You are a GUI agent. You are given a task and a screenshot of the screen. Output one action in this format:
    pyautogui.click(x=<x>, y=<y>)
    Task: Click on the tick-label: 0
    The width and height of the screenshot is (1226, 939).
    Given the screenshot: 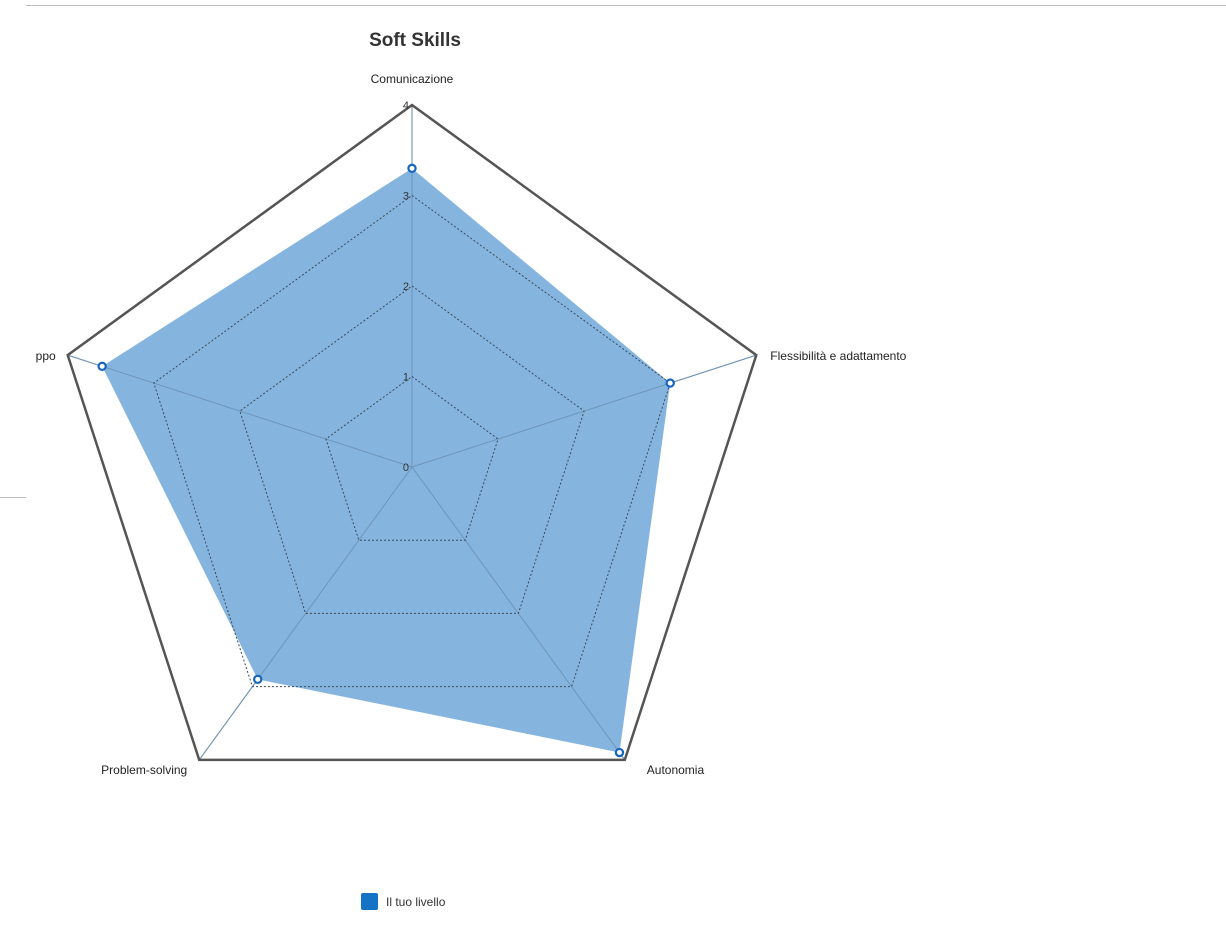 What is the action you would take?
    pyautogui.click(x=406, y=468)
    